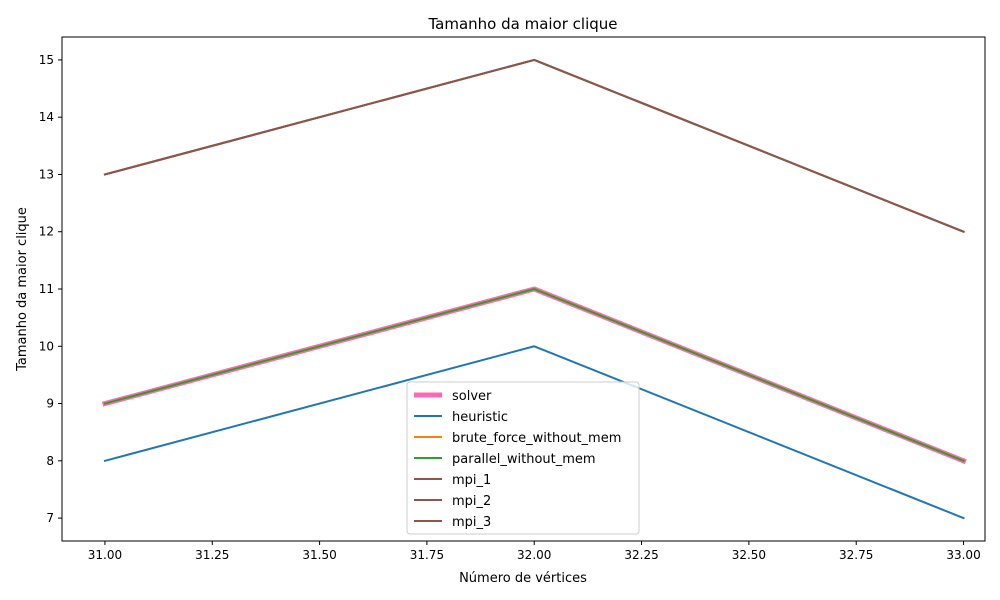 The width and height of the screenshot is (1000, 600). Describe the element at coordinates (480, 417) in the screenshot. I see `legend-label-heuristic: heuristic` at that location.